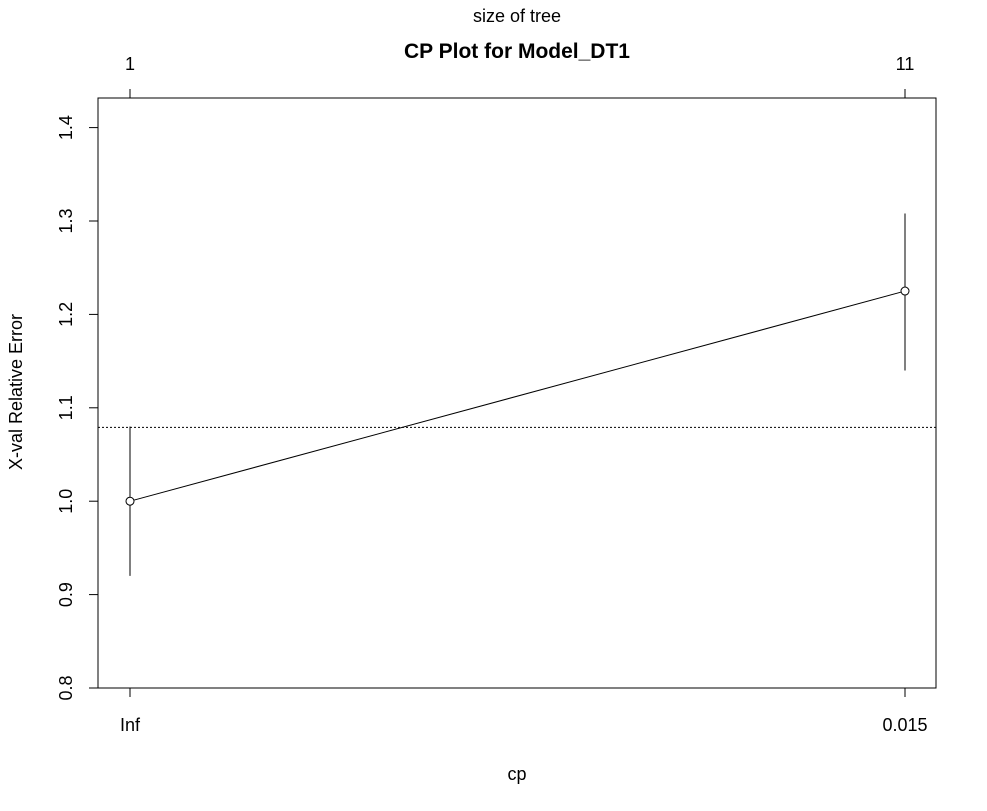  Describe the element at coordinates (130, 725) in the screenshot. I see `x-tick-label: Inf` at that location.